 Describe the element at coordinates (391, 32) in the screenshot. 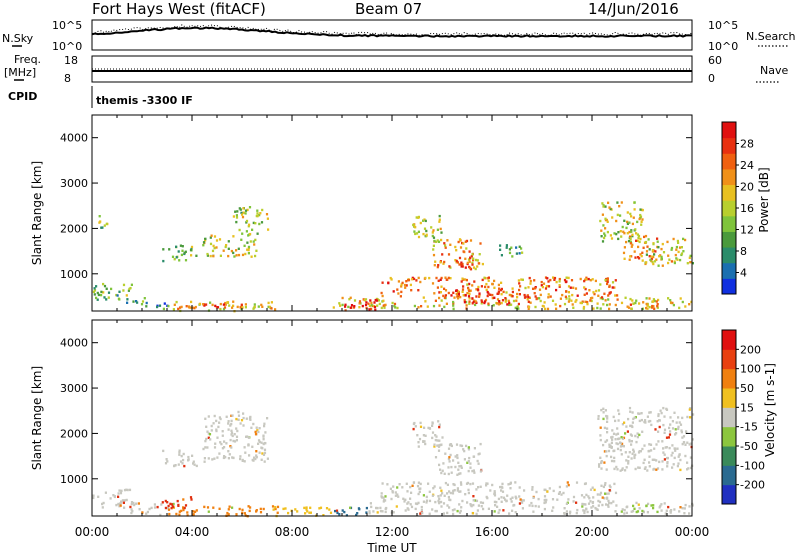

I see `nsky-trace` at that location.